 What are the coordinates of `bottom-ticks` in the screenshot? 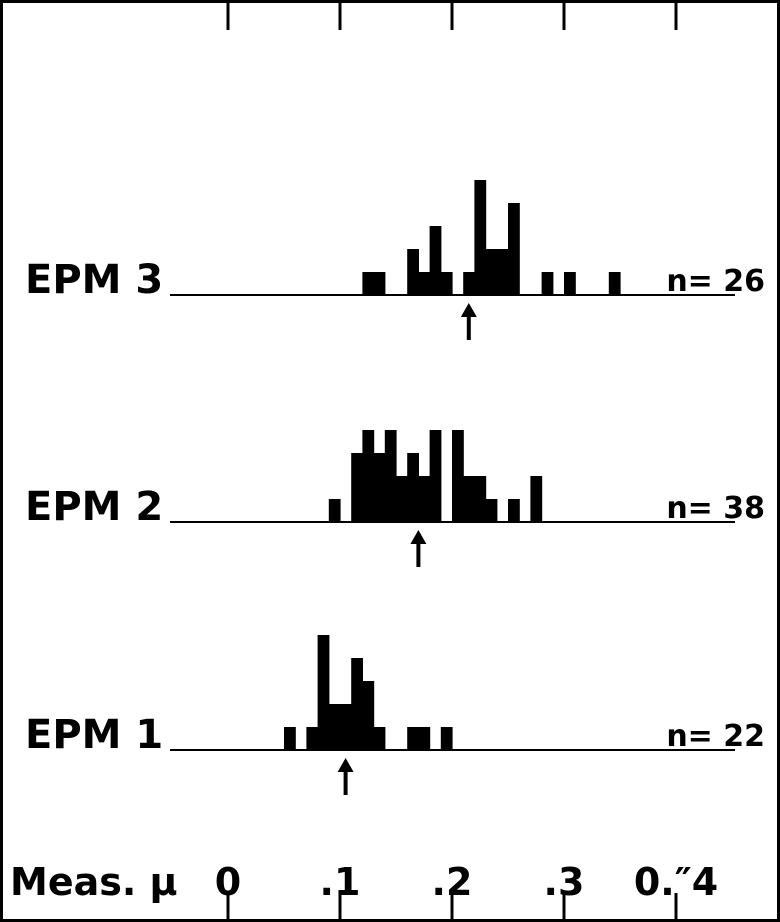 It's located at (452, 906).